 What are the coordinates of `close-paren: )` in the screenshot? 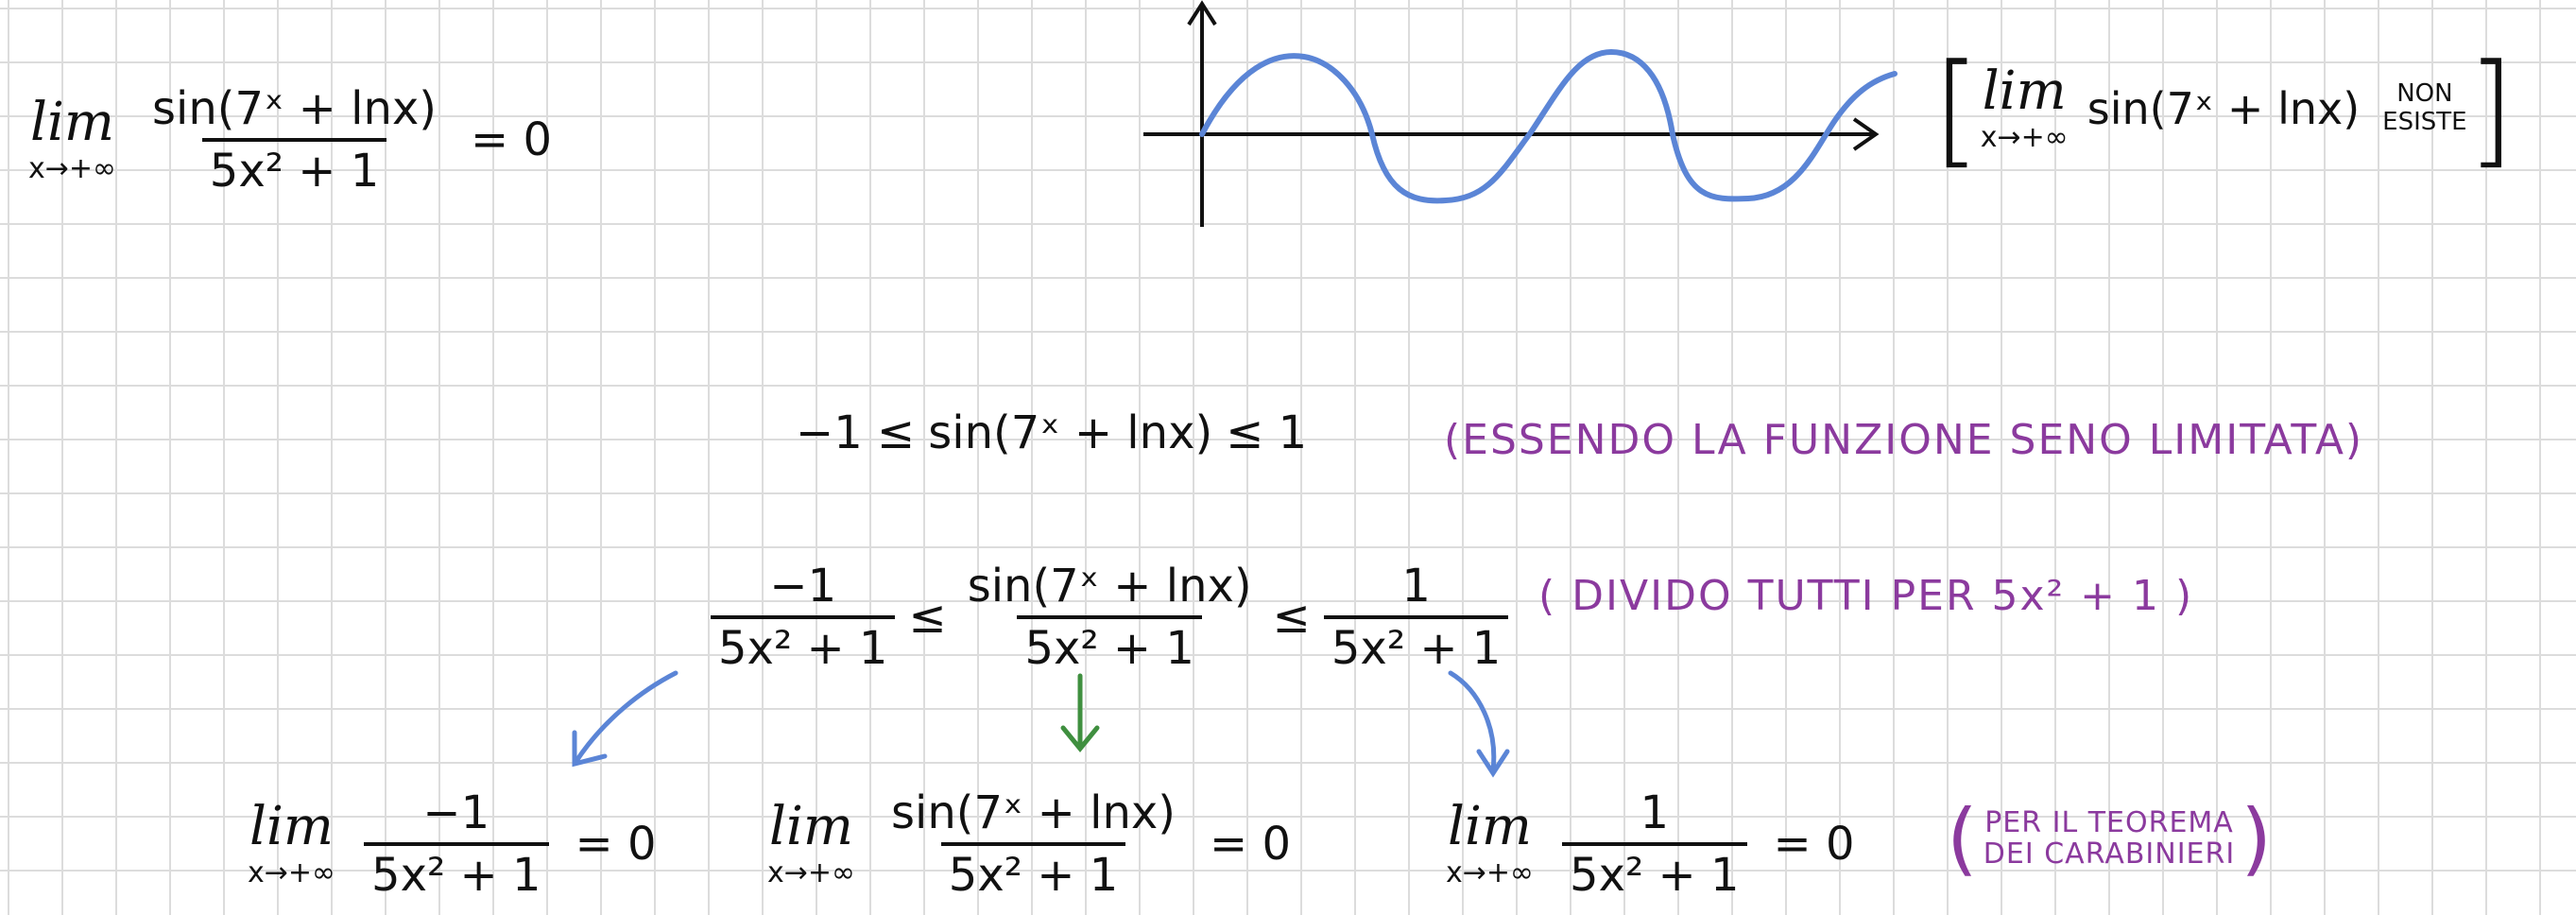 It's located at (2256, 838).